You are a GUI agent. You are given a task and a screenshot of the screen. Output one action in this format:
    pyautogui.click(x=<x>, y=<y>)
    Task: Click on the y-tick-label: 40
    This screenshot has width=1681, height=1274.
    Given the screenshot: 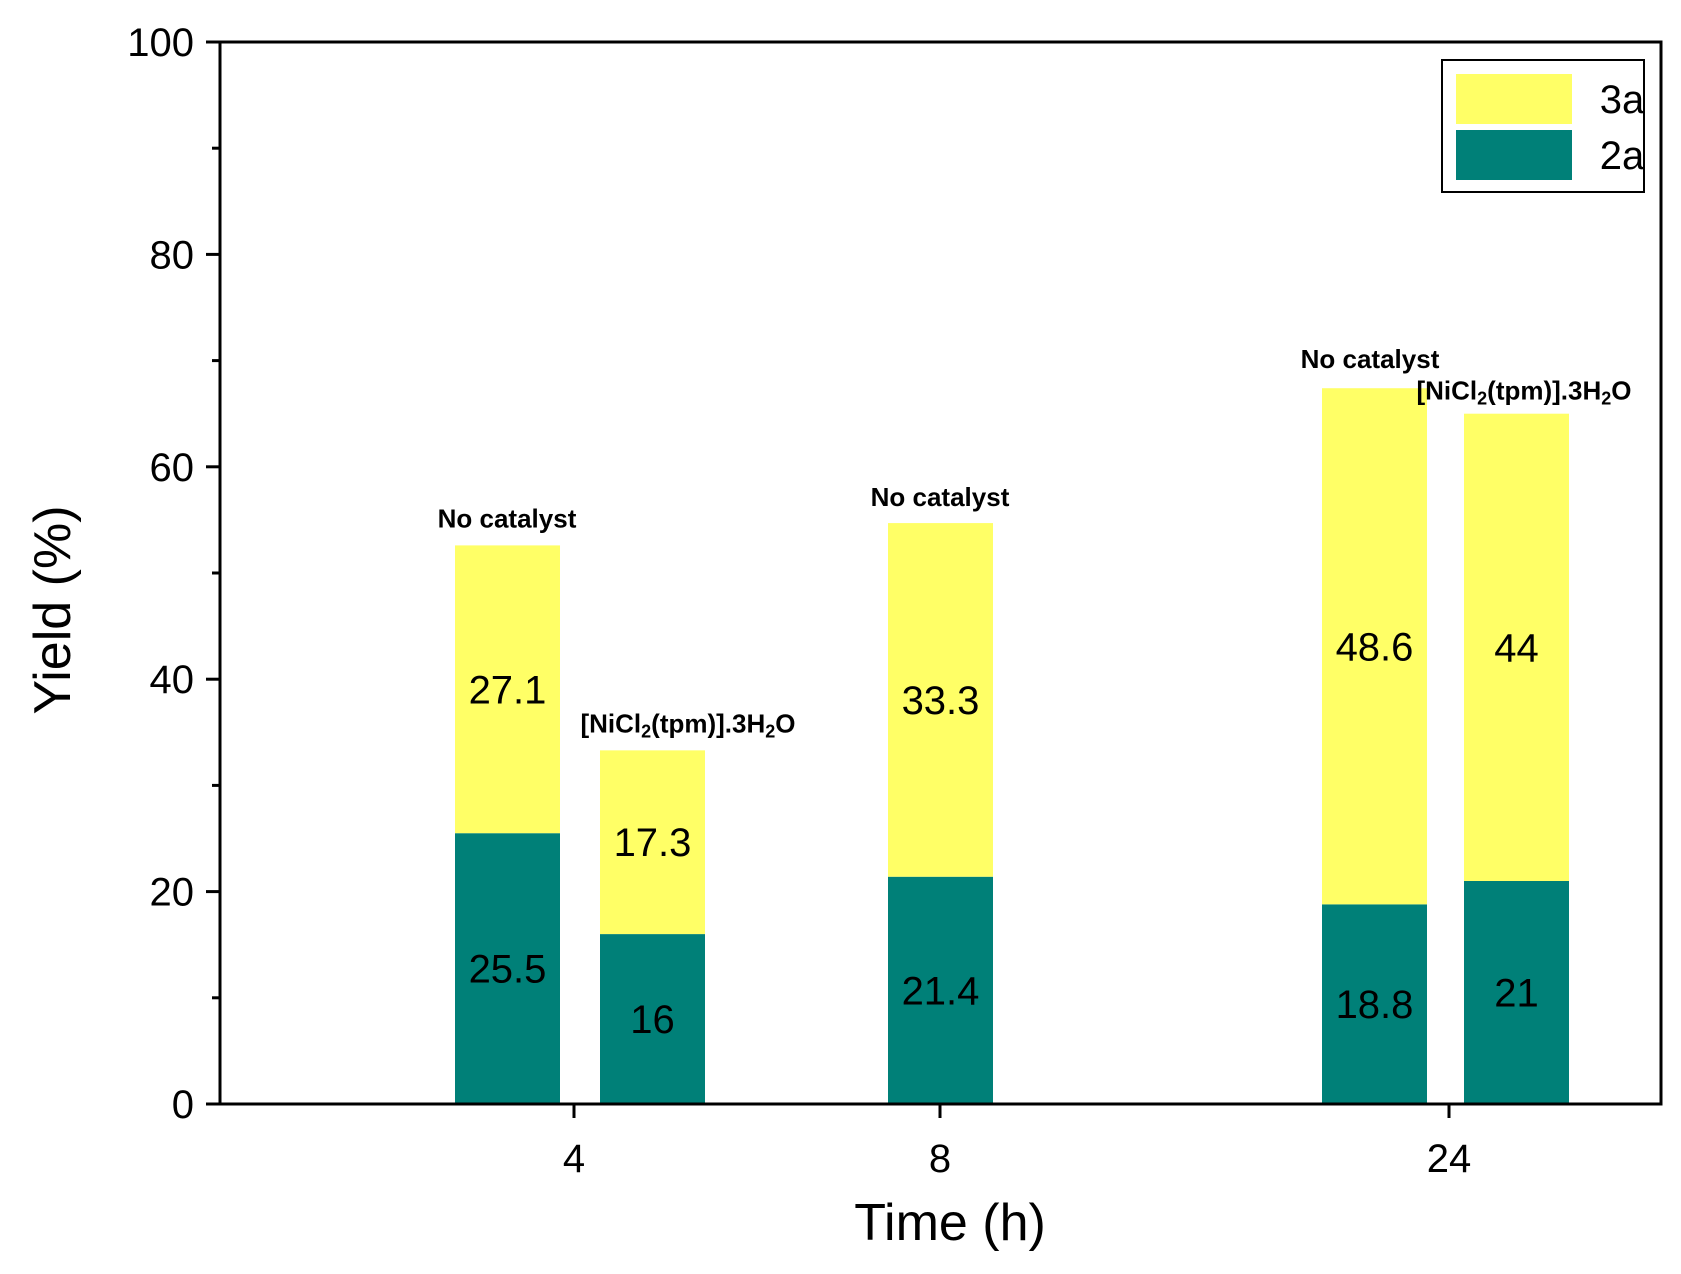 What is the action you would take?
    pyautogui.click(x=172, y=680)
    